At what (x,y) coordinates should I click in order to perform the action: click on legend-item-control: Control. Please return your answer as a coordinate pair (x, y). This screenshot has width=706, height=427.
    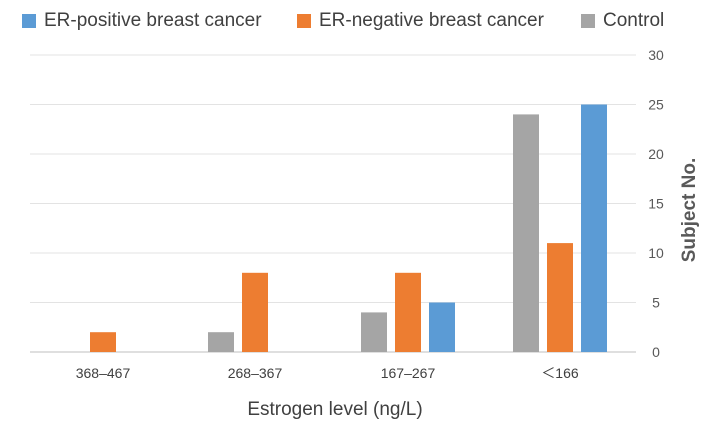
    Looking at the image, I should click on (622, 21).